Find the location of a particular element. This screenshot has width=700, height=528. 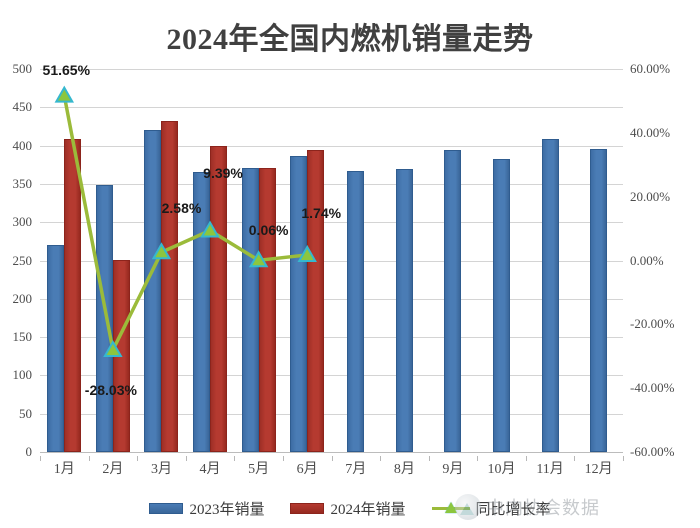

x-axis-tick-label: 4月 is located at coordinates (210, 469).